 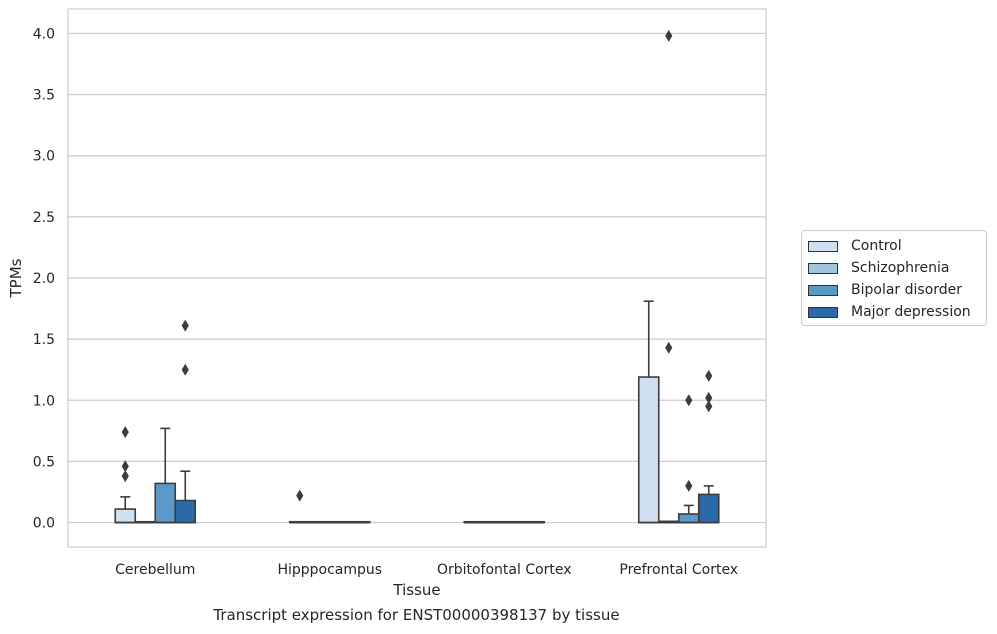 What do you see at coordinates (16, 278) in the screenshot?
I see `y-axis-label: TPMs` at bounding box center [16, 278].